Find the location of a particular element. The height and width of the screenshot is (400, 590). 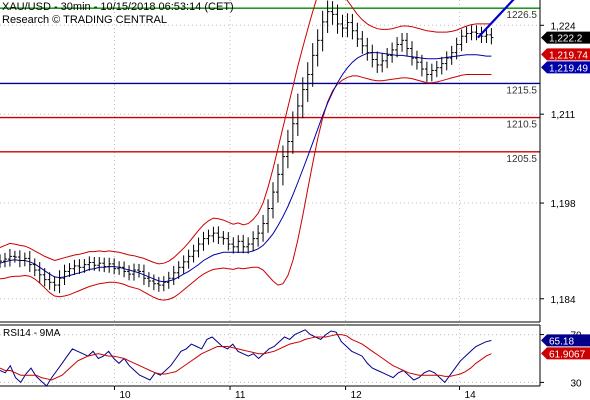

price-badge: 1,219.74 is located at coordinates (565, 54).